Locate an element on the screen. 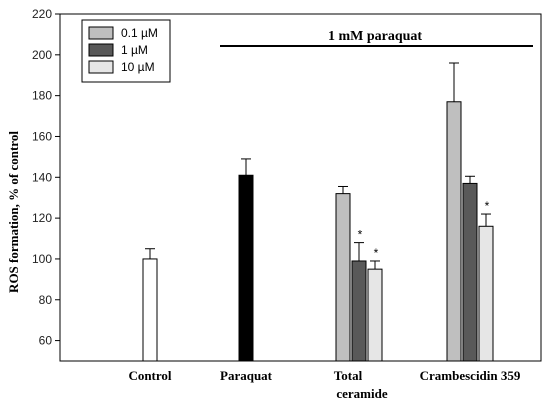  legend-label: 0.1 µM is located at coordinates (139, 33).